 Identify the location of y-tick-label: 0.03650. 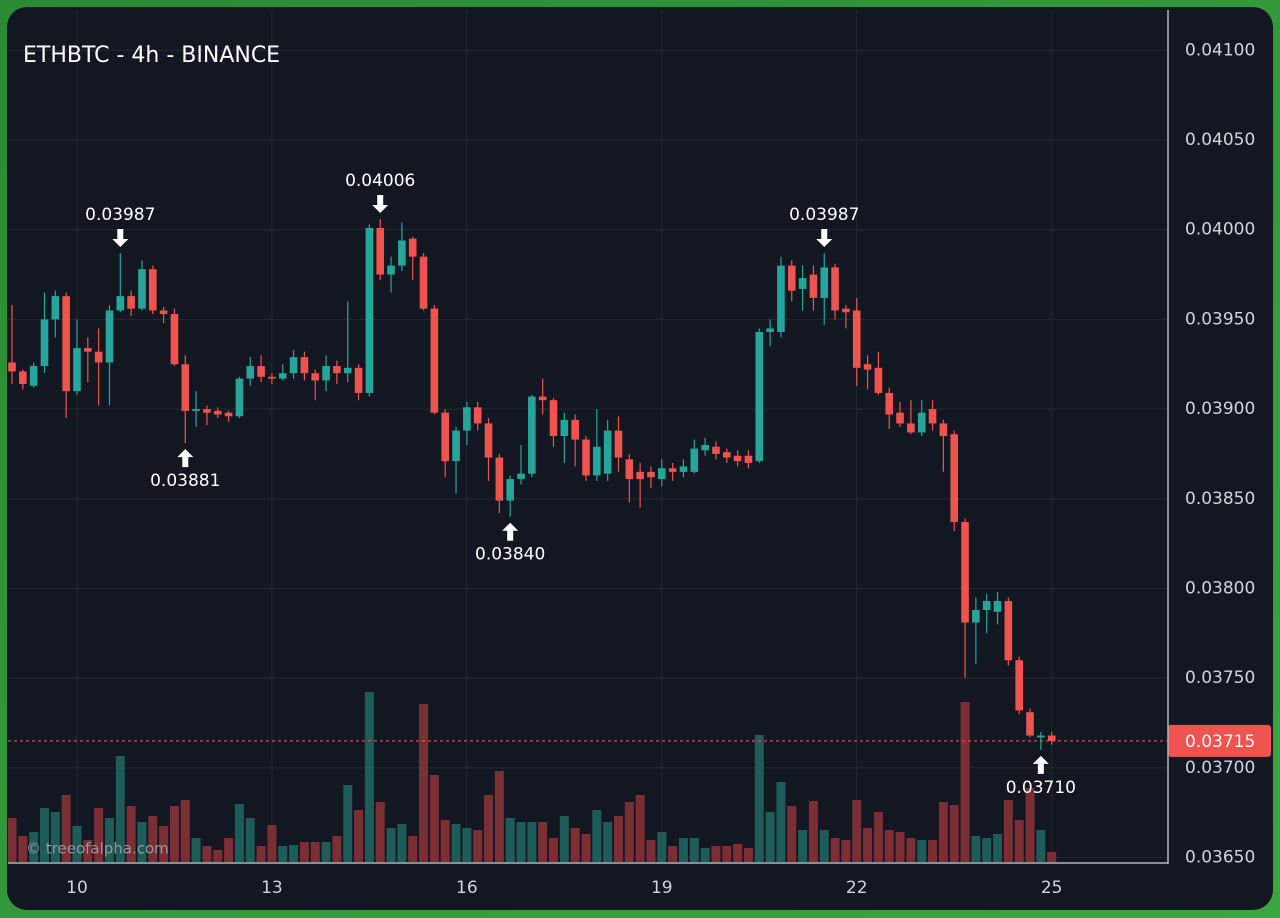
(1220, 858).